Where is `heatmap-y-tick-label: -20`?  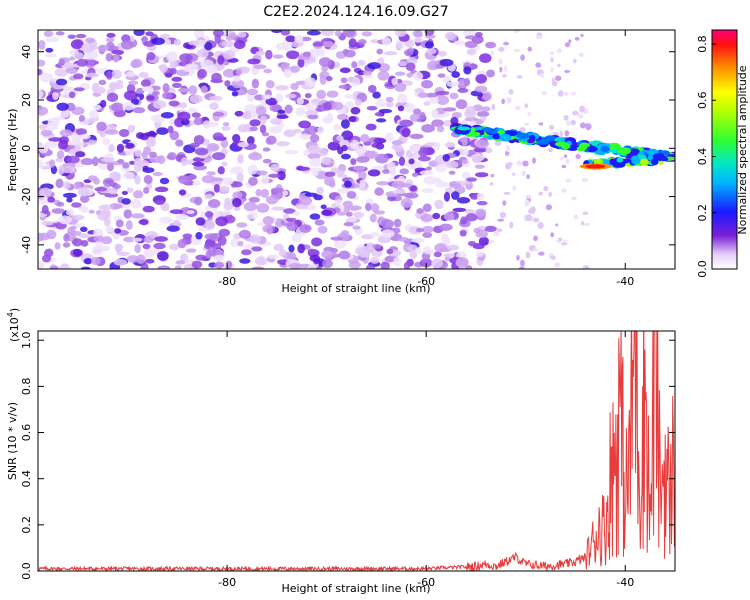 heatmap-y-tick-label: -20 is located at coordinates (26, 197).